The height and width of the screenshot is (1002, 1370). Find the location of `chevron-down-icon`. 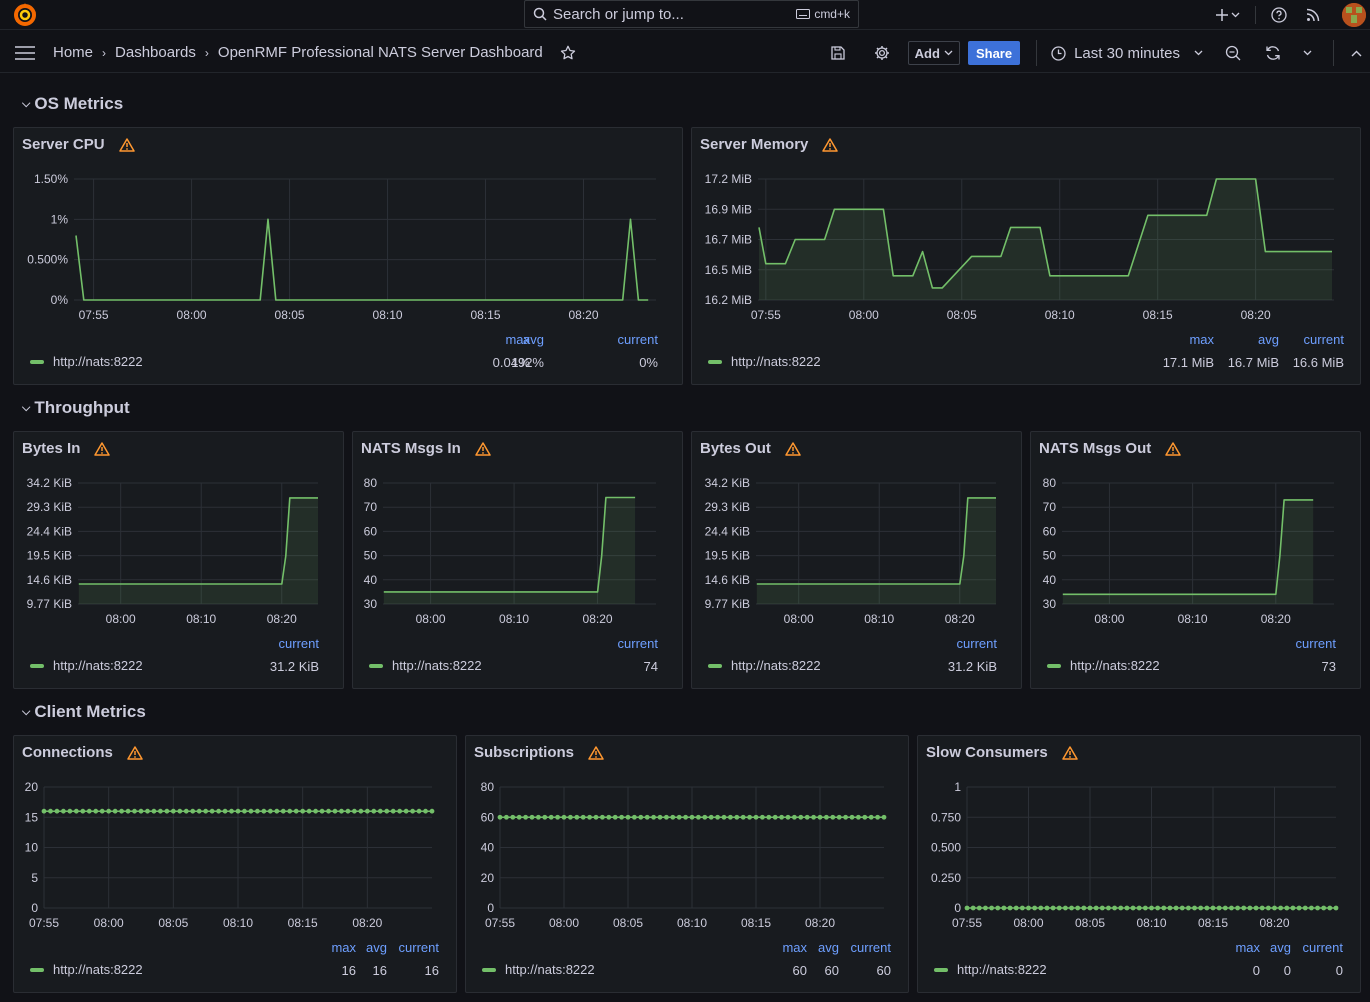

chevron-down-icon is located at coordinates (1235, 15).